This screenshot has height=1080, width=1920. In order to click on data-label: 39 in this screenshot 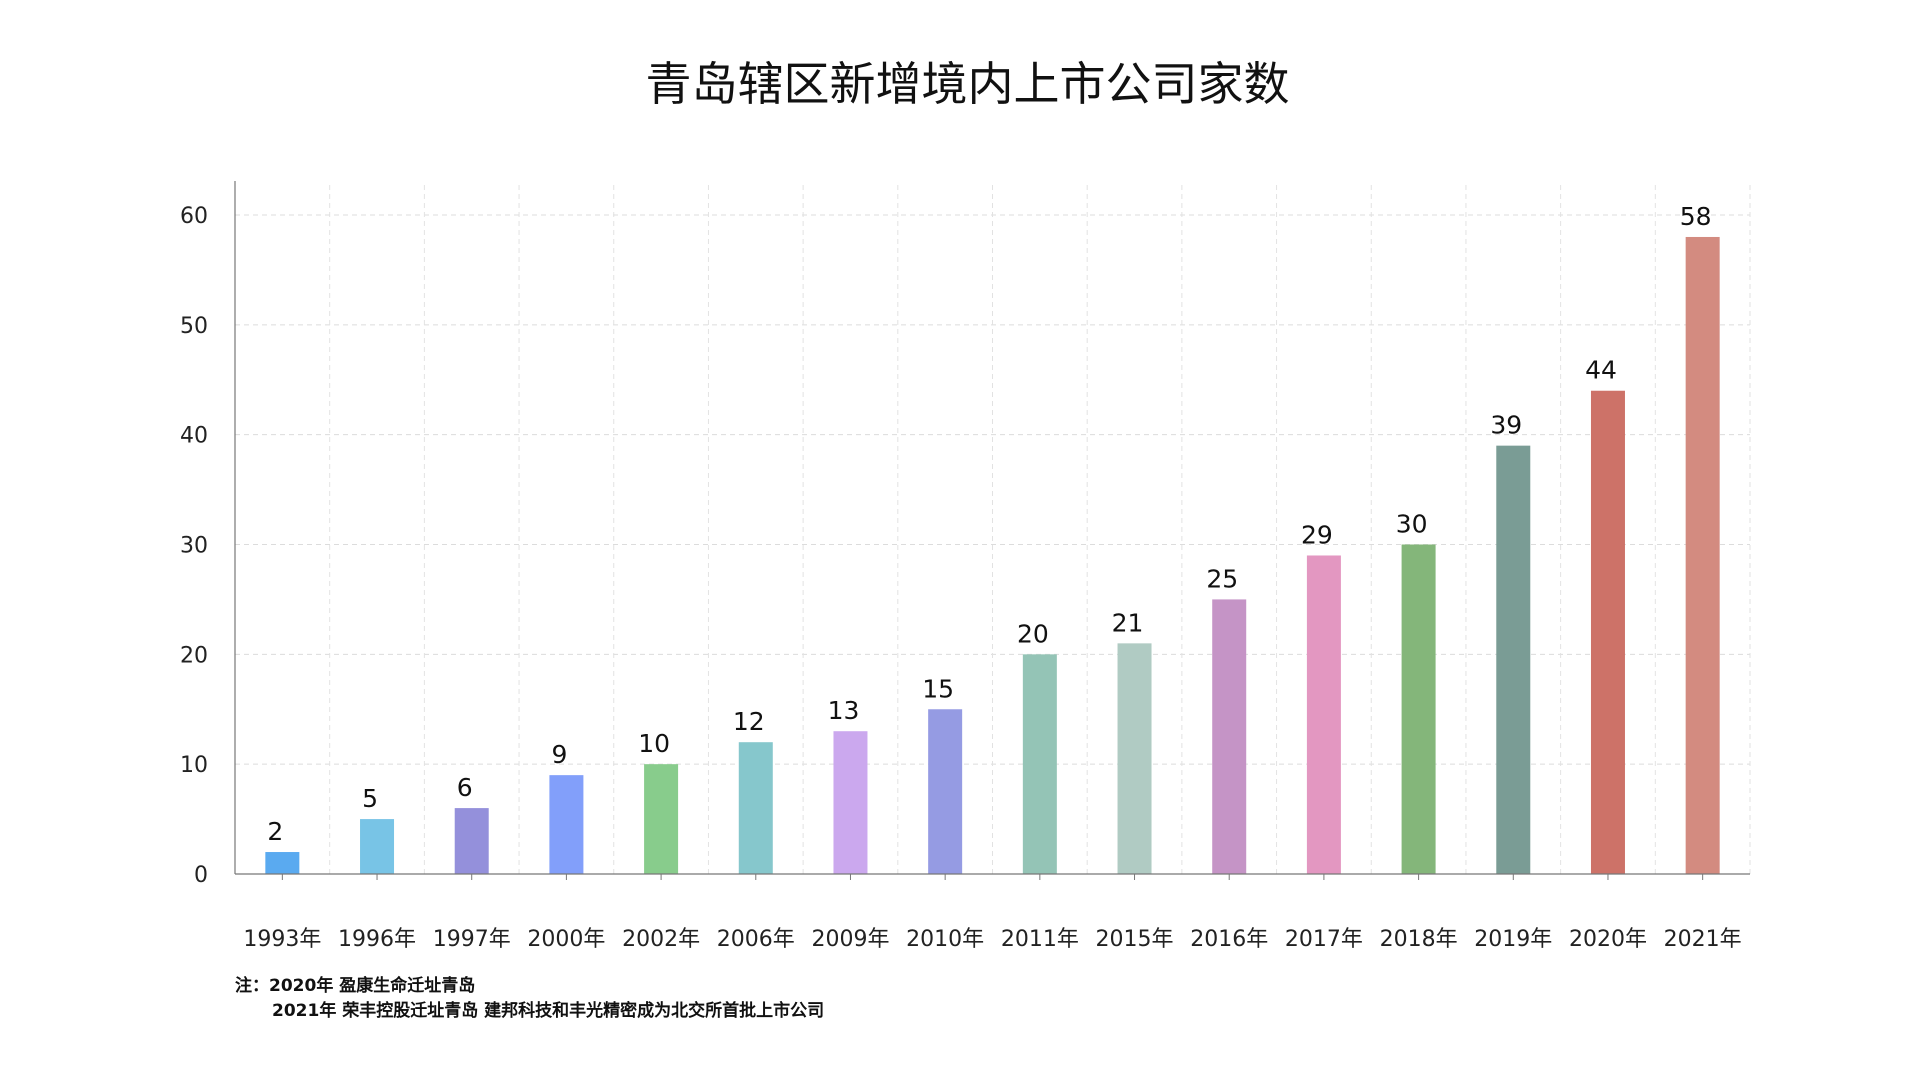, I will do `click(1506, 425)`.